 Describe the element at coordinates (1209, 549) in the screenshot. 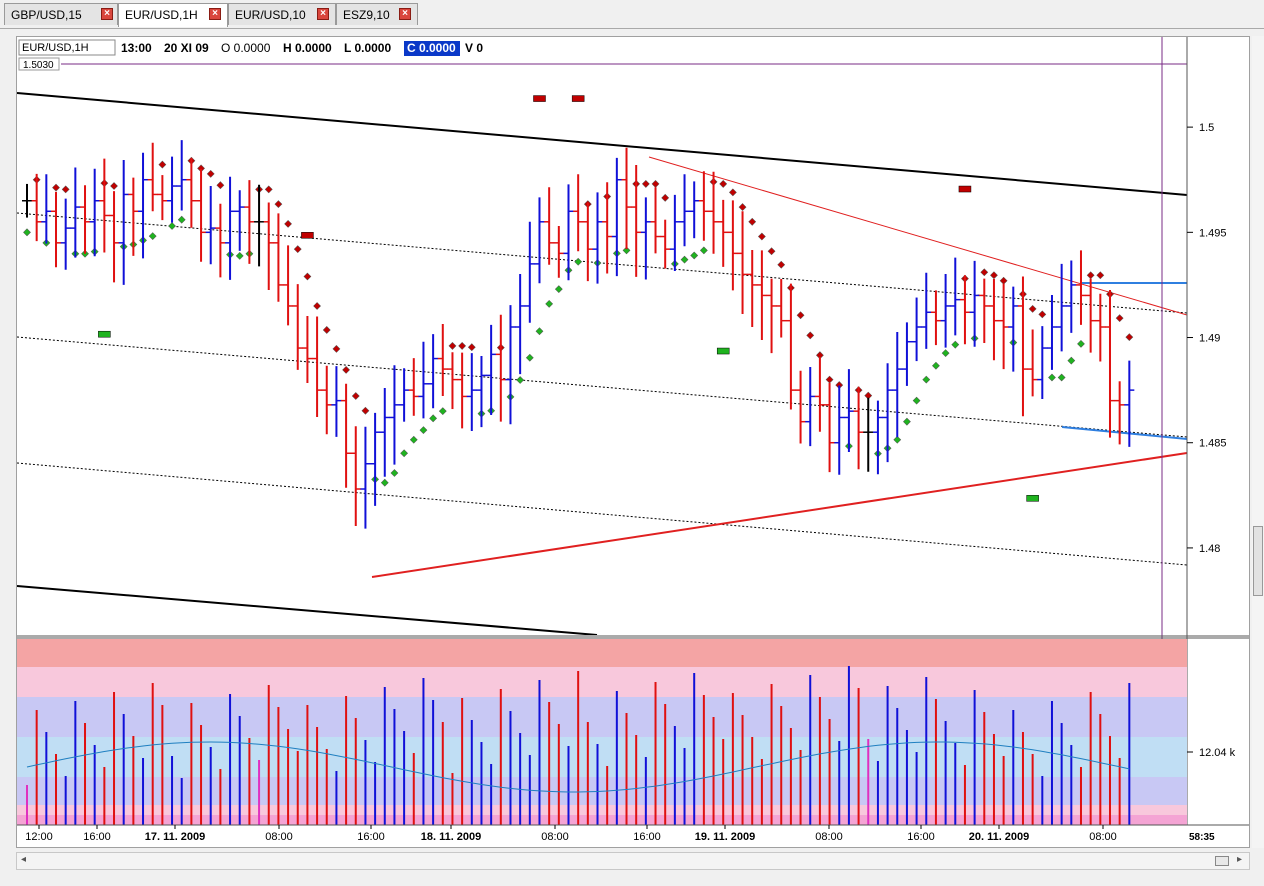

I see `price-axis-label: 1.48` at that location.